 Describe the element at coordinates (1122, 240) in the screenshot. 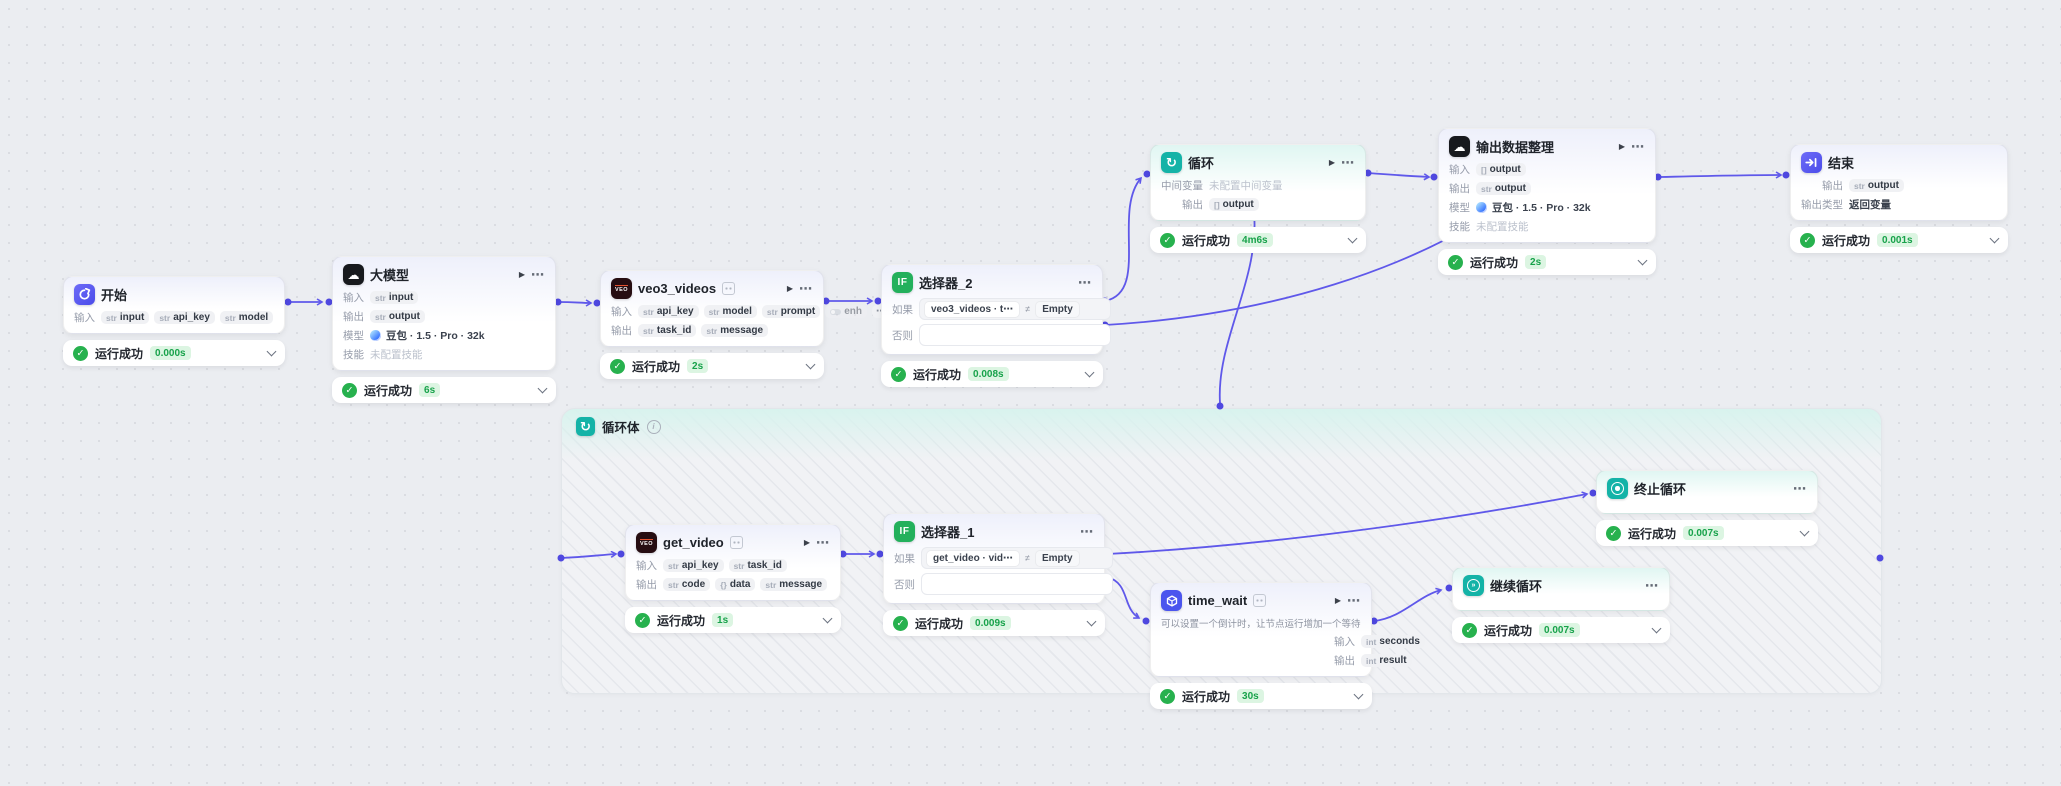

I see `edge-selector2-if-loop` at that location.